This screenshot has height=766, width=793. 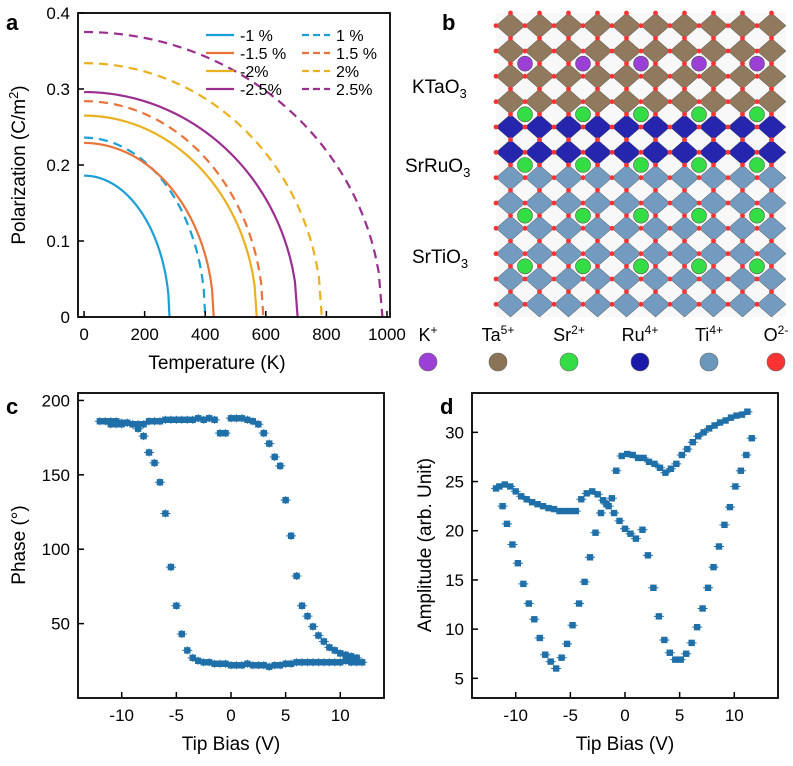 I want to click on atom-symbol: Ti, so click(x=702, y=335).